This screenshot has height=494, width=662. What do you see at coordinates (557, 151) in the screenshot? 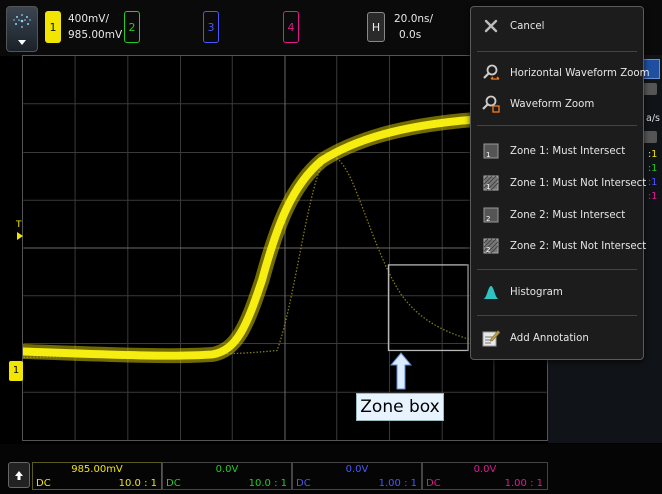
I see `menu-item-zone1-must-intersect: 1 Zone 1: Must Intersect` at bounding box center [557, 151].